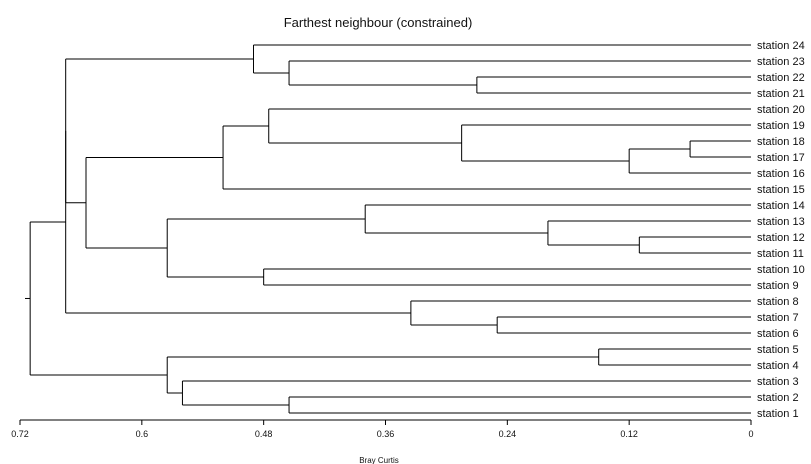 This screenshot has width=811, height=464. Describe the element at coordinates (142, 434) in the screenshot. I see `x-tick-label: 0.6` at that location.